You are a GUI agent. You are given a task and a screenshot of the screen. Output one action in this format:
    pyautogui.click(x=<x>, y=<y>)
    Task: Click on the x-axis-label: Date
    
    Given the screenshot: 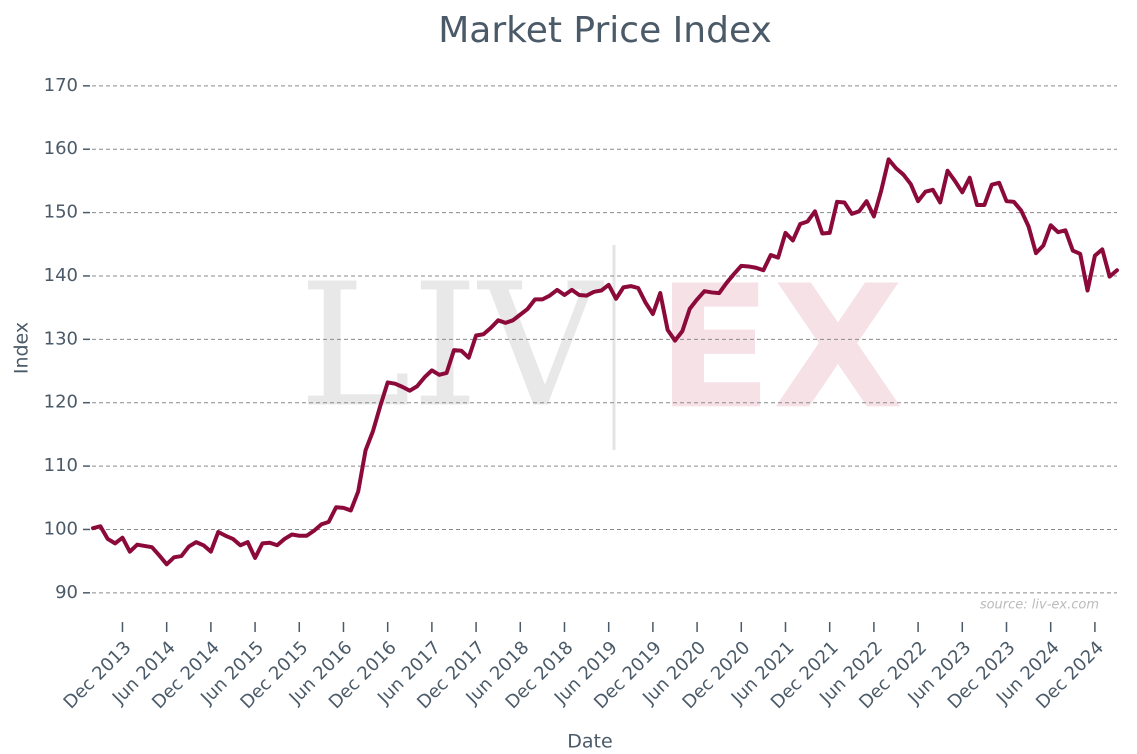 What is the action you would take?
    pyautogui.click(x=589, y=742)
    